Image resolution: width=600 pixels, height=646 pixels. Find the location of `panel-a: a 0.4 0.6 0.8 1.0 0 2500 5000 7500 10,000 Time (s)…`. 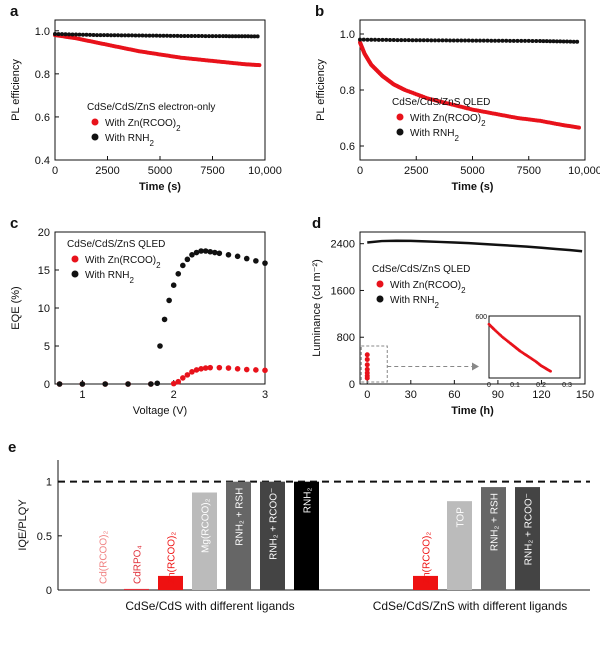

panel-a: a 0.4 0.6 0.8 1.0 0 2500 5000 7500 10,000 Time (s)… is located at coordinates (146, 98).